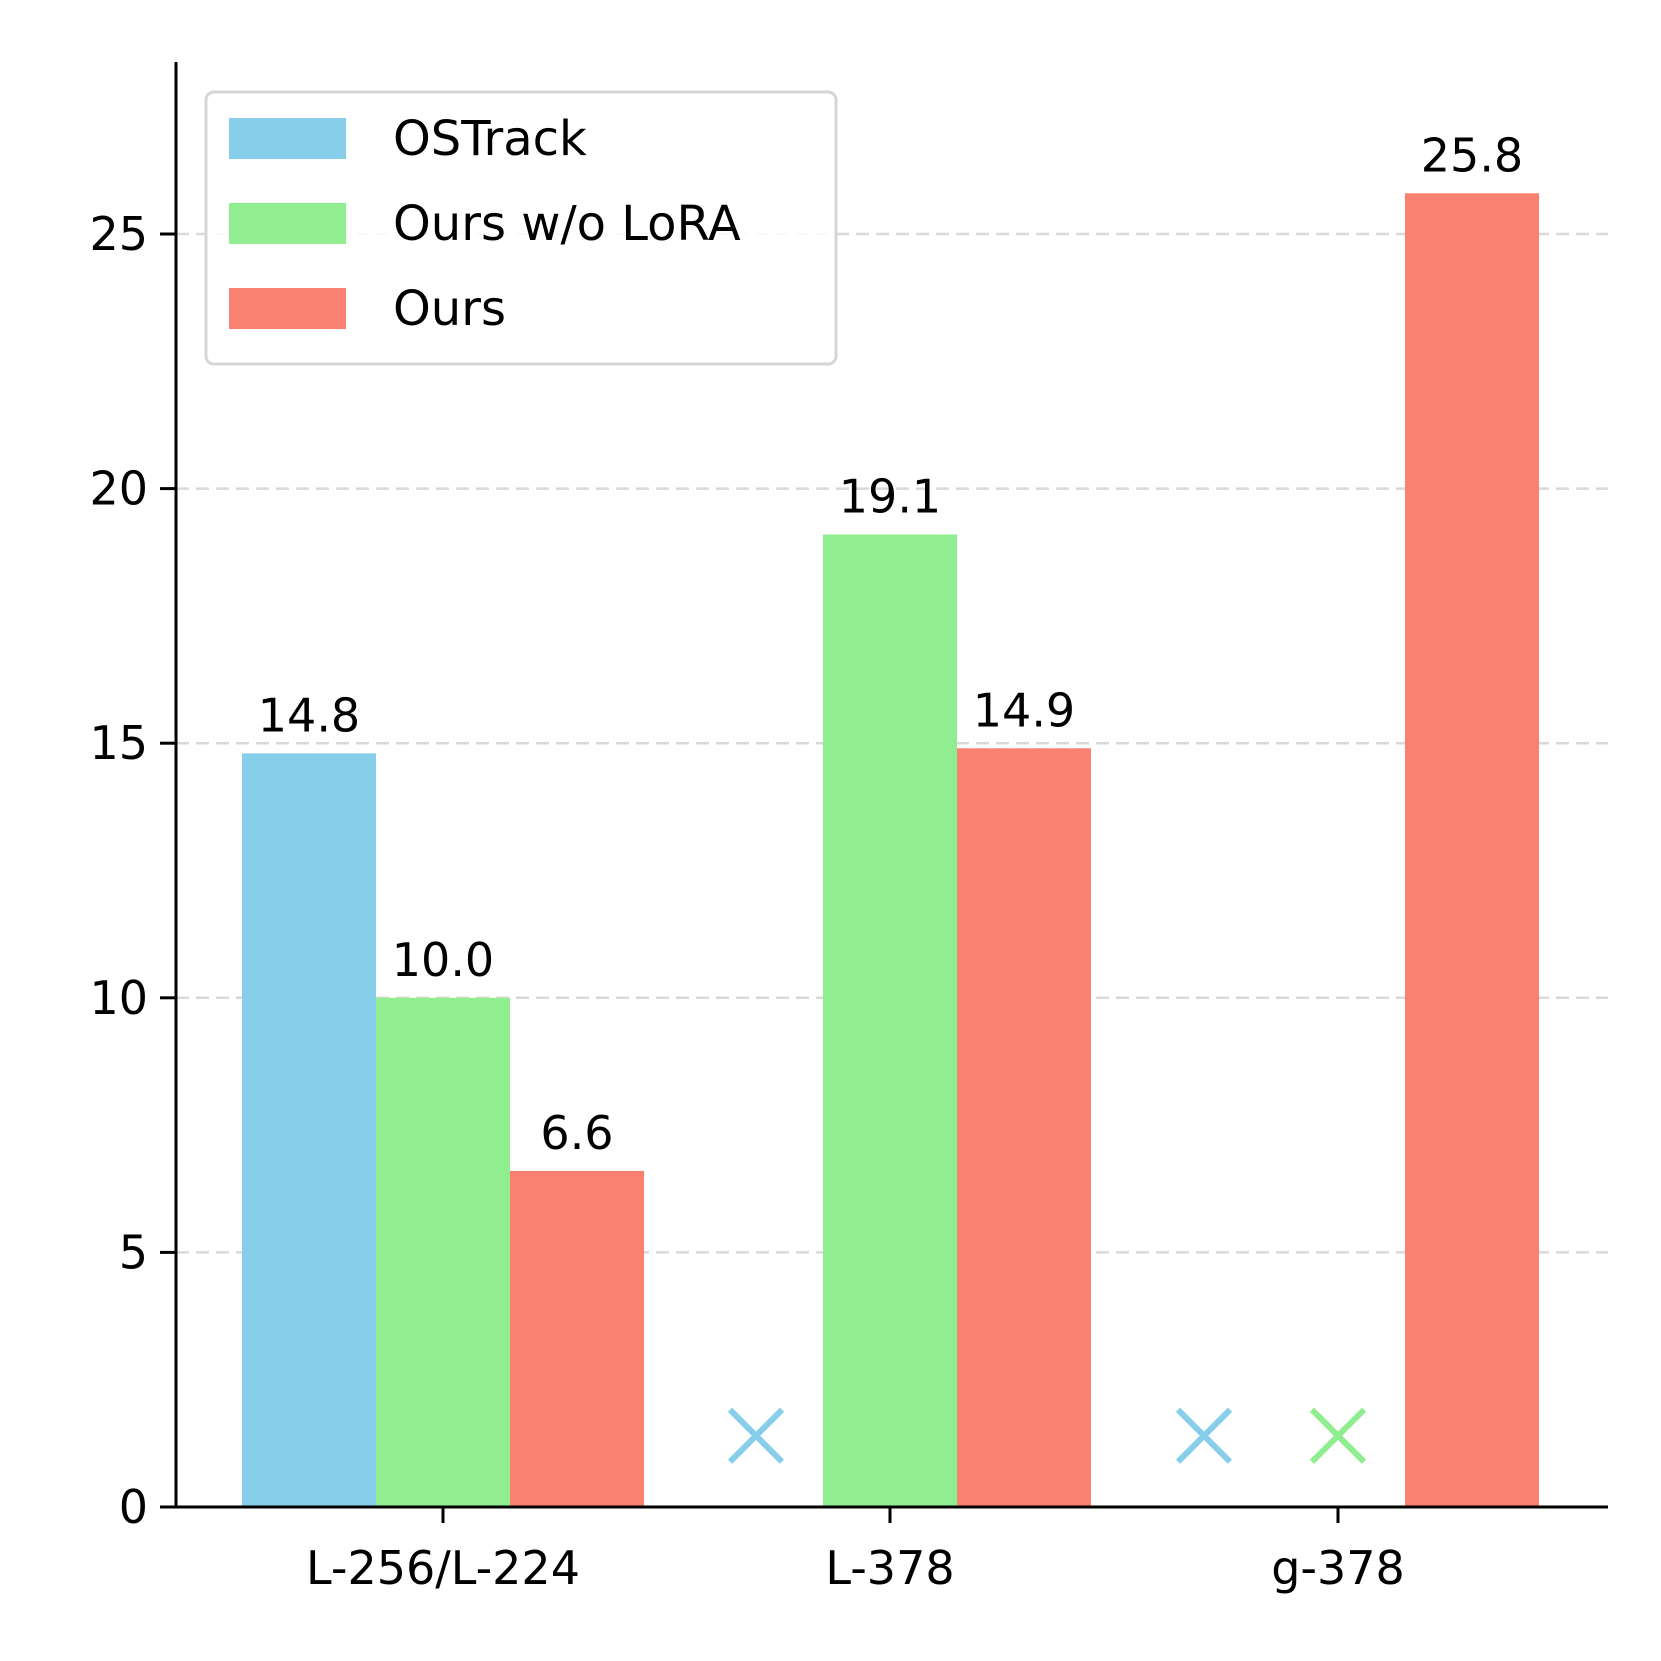 The height and width of the screenshot is (1661, 1661). Describe the element at coordinates (118, 998) in the screenshot. I see `y-tick-label-10: 10` at that location.